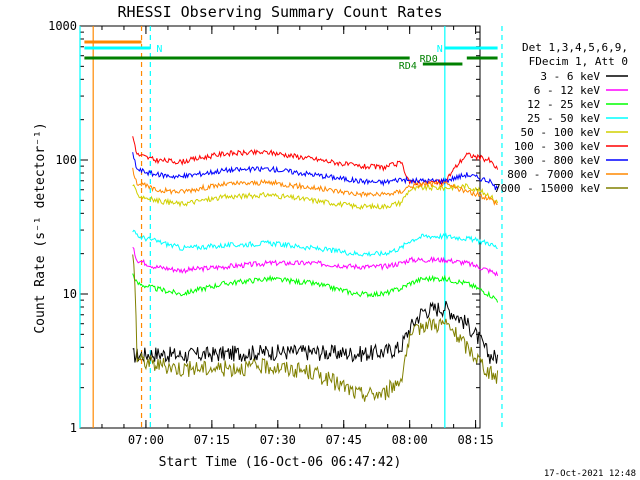 The image size is (640, 480). I want to click on x-tick-label: 07:30, so click(278, 440).